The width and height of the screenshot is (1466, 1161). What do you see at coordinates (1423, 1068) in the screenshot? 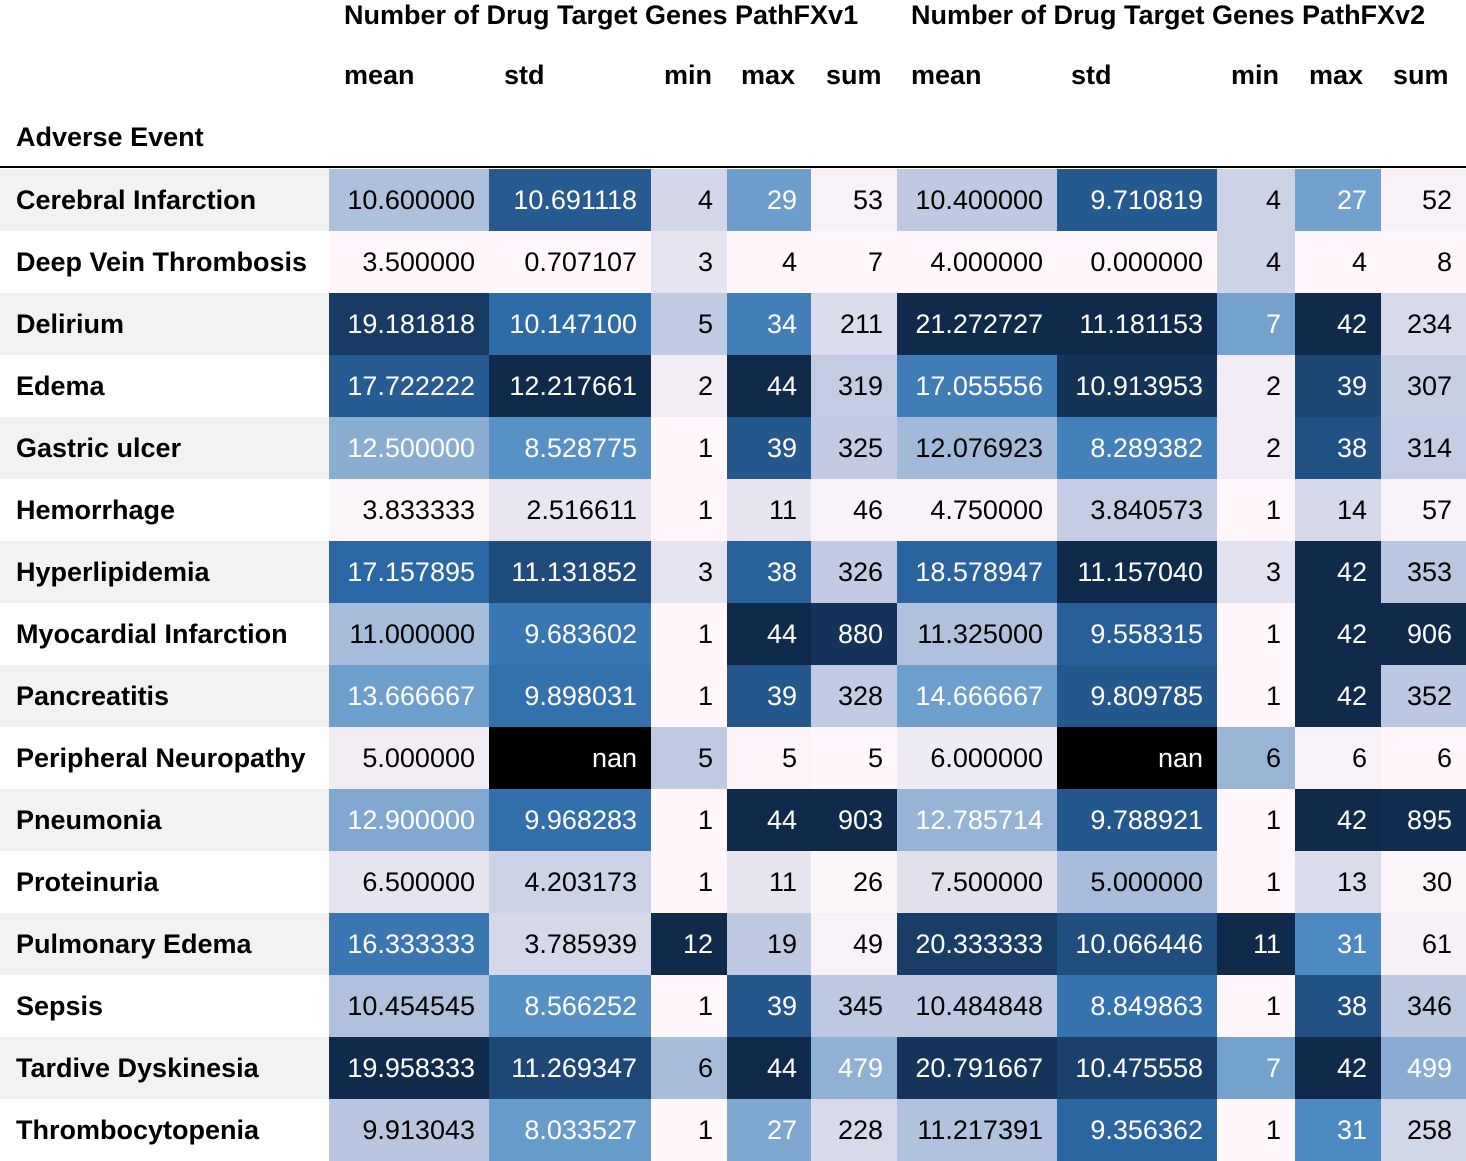
I see `cell-v2-sum: 499` at bounding box center [1423, 1068].